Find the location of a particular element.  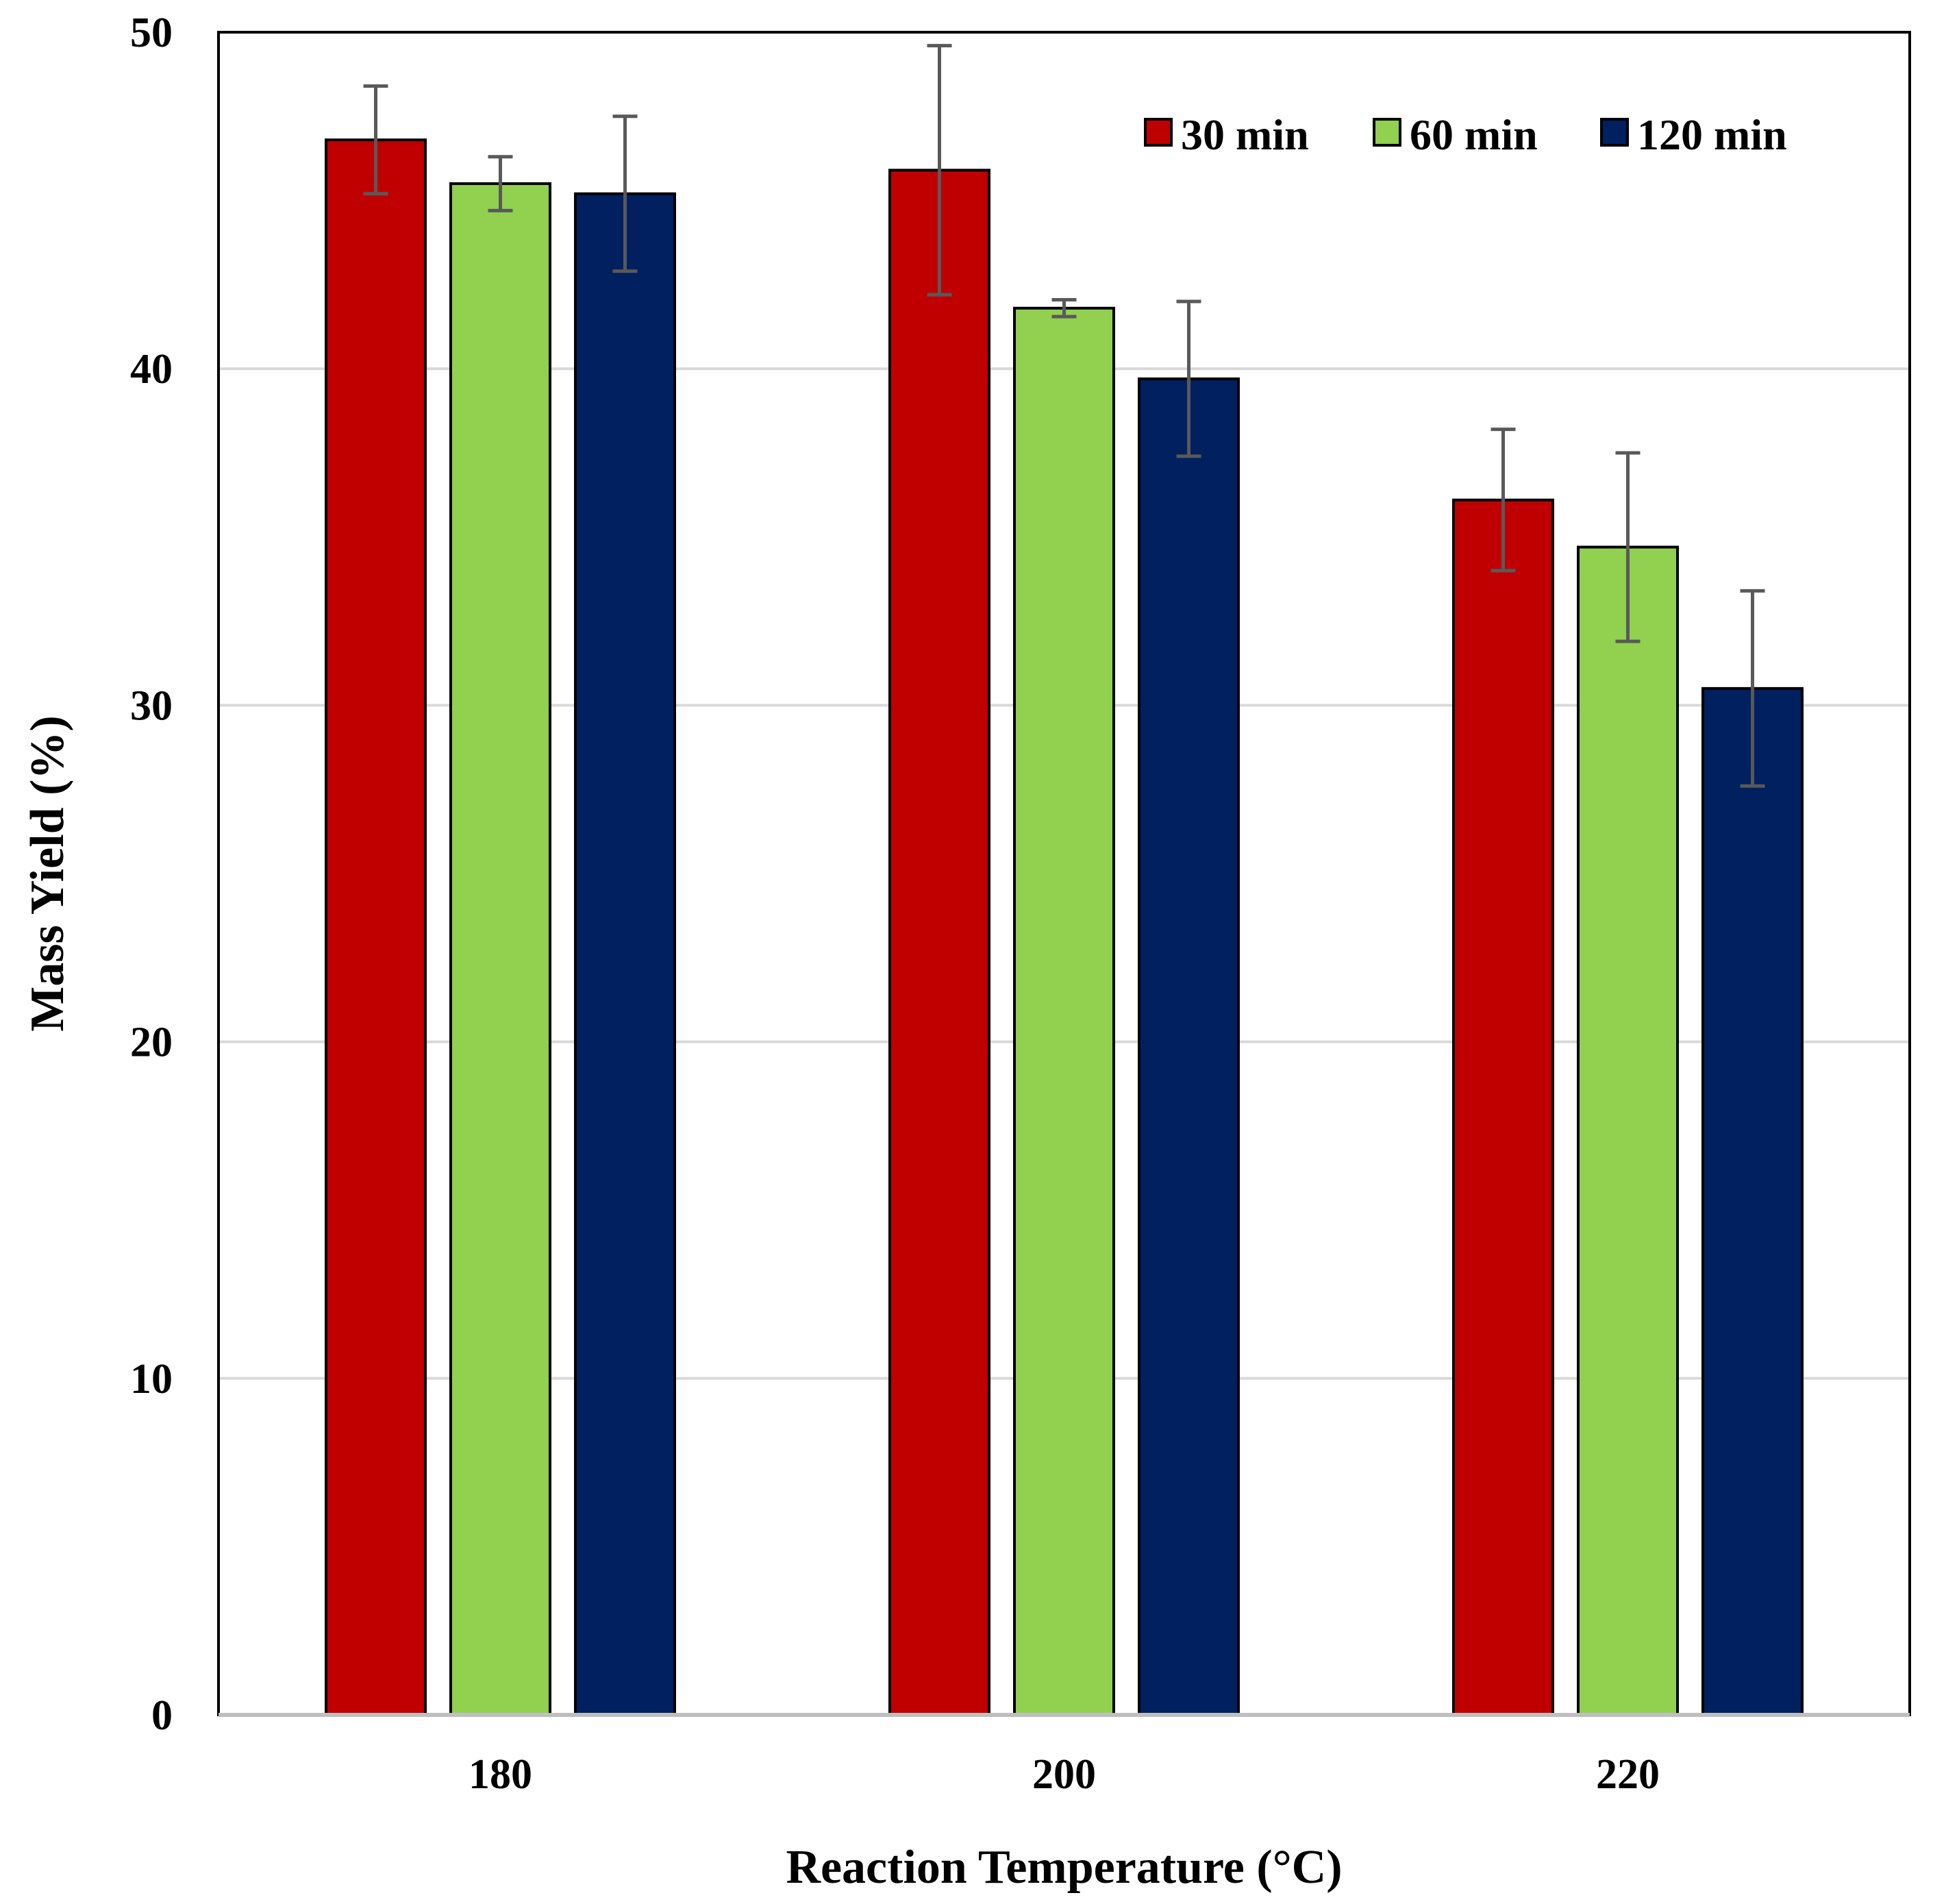

legend-item-30-min: 30 min is located at coordinates (1226, 134).